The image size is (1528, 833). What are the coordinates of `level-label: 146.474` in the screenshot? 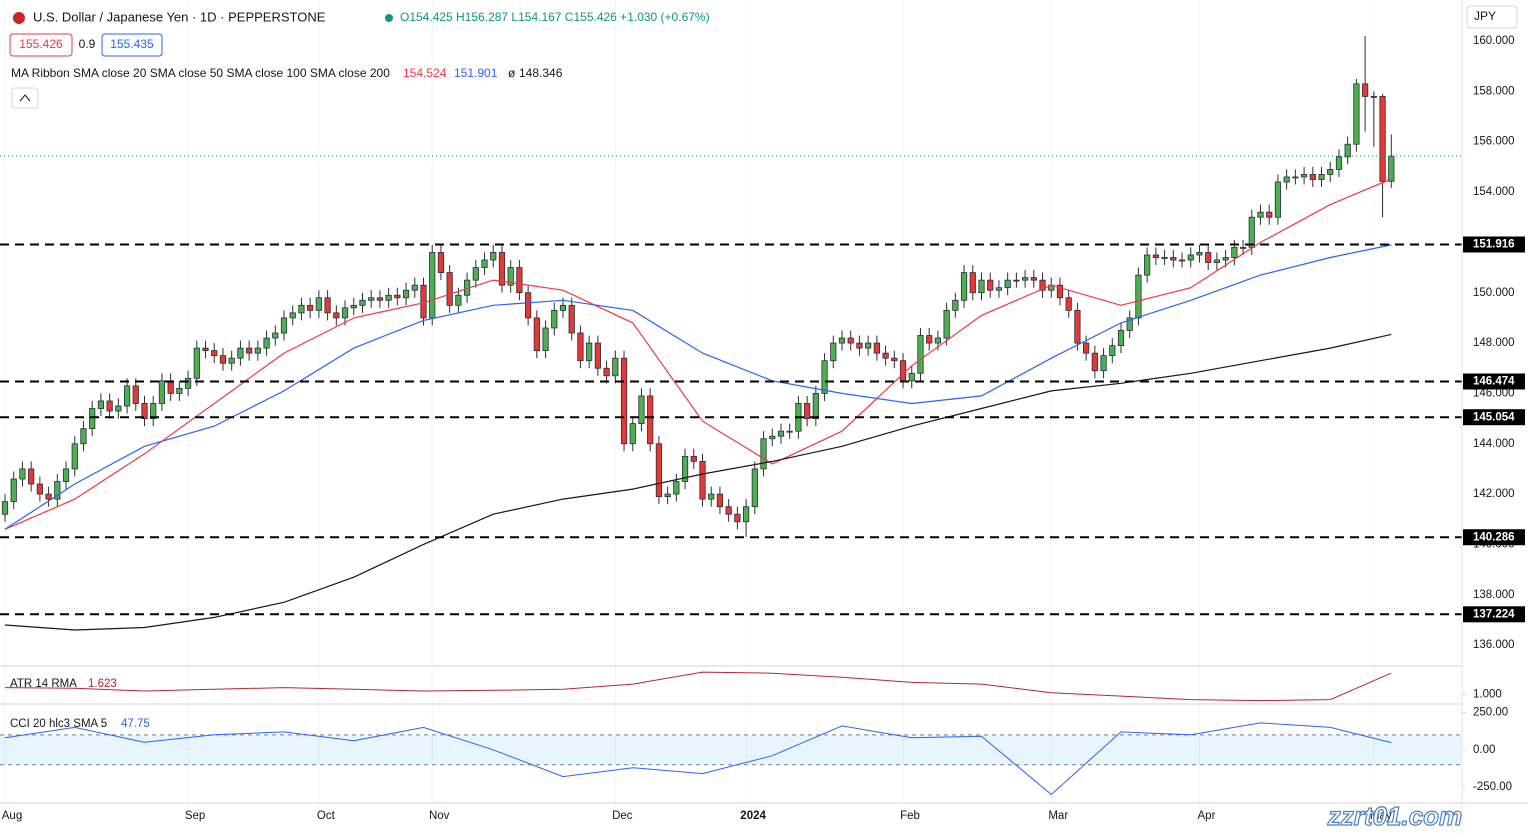 It's located at (1494, 382).